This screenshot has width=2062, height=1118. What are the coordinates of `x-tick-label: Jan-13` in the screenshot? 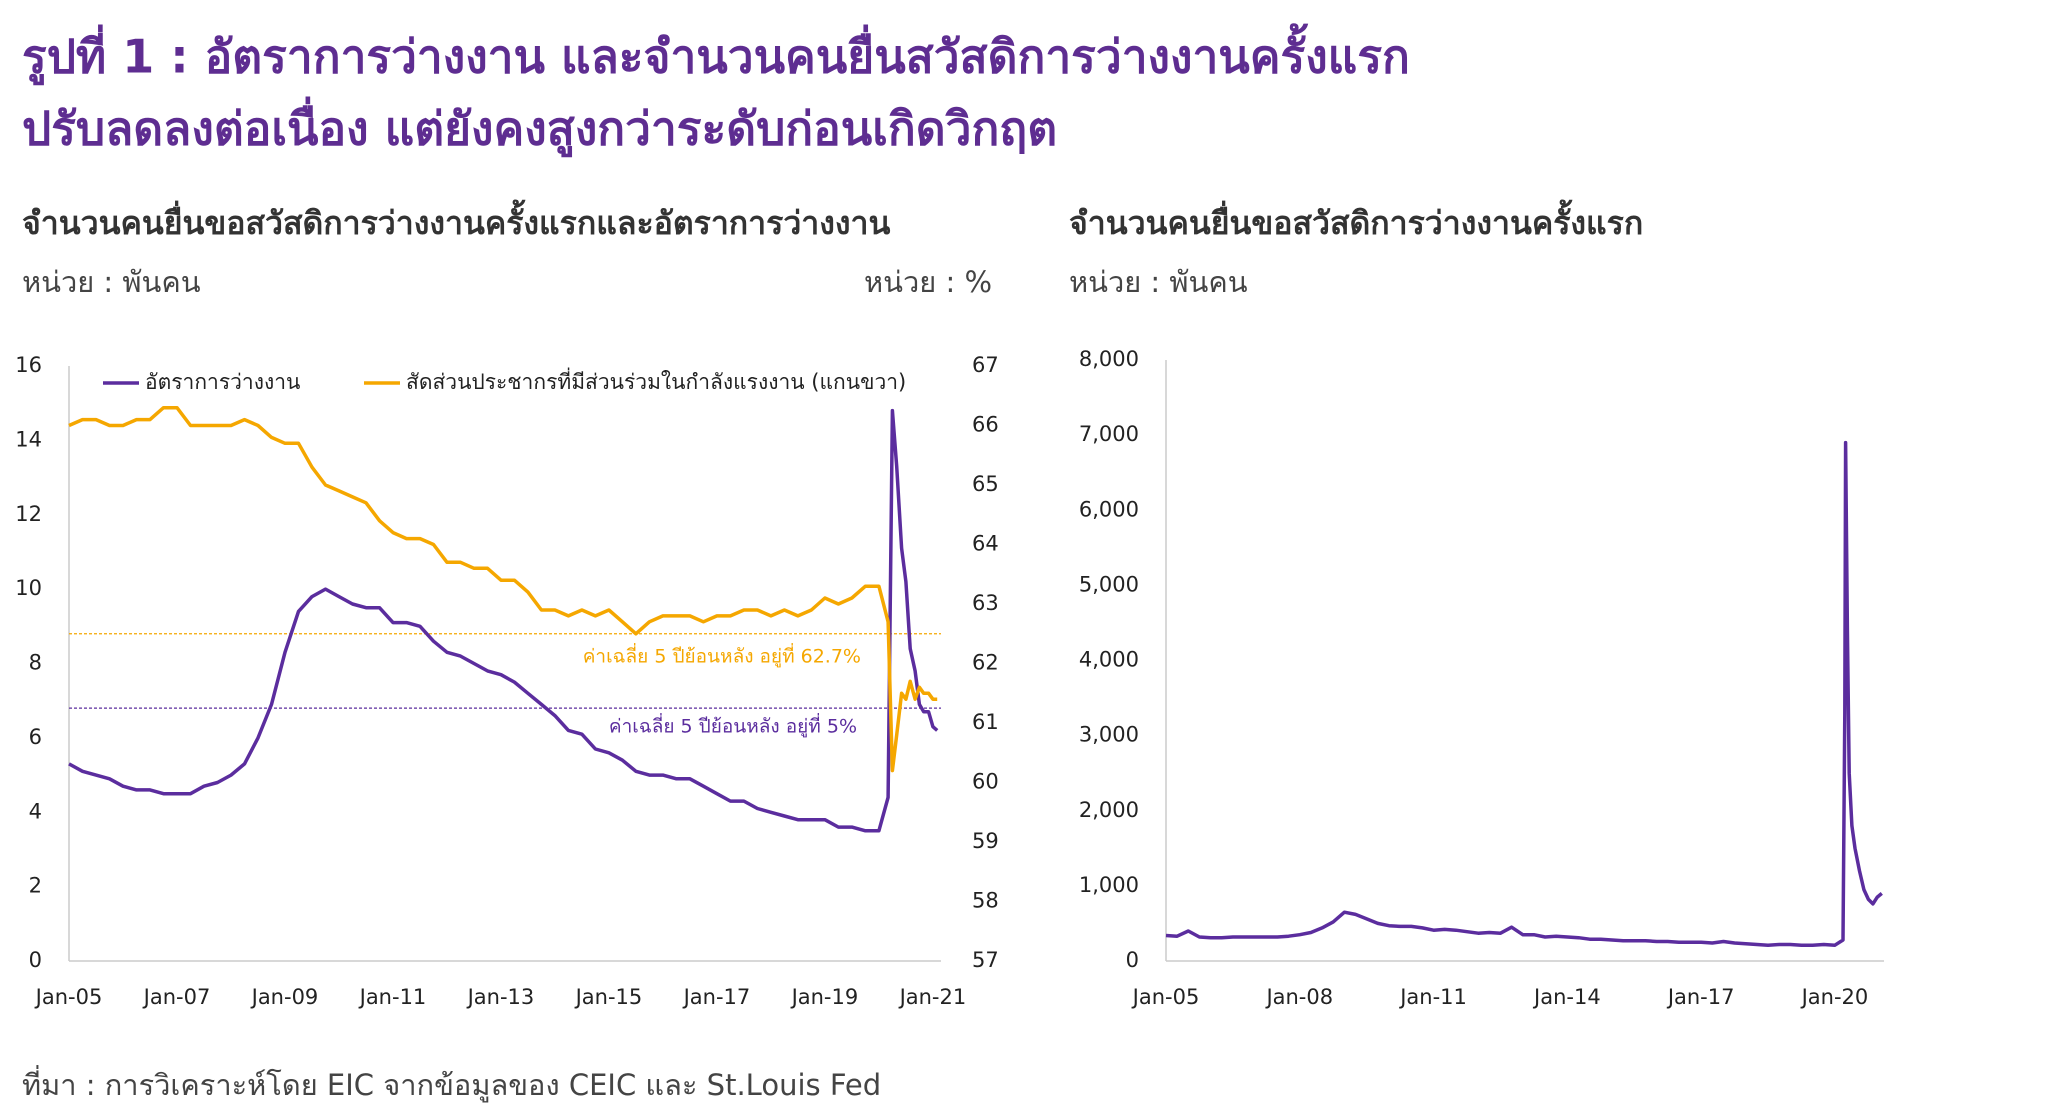 It's located at (500, 997).